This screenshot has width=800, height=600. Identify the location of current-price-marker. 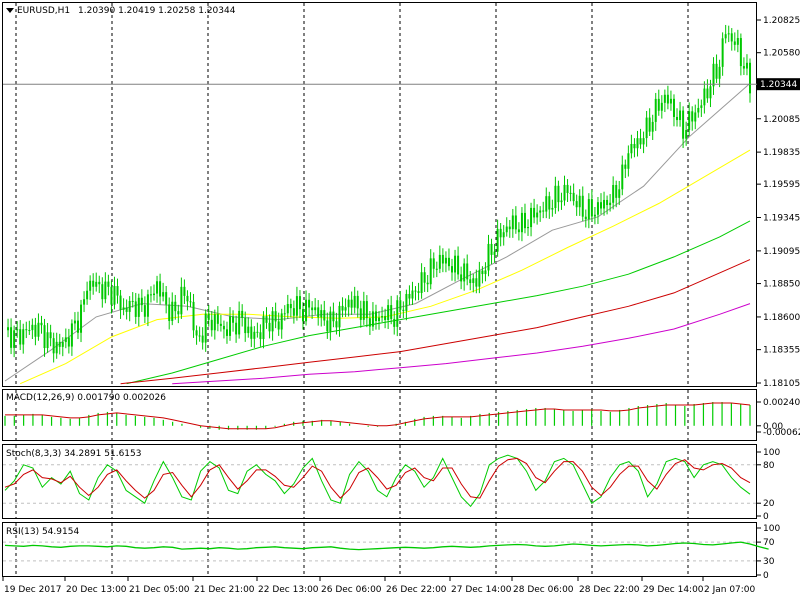
(778, 84).